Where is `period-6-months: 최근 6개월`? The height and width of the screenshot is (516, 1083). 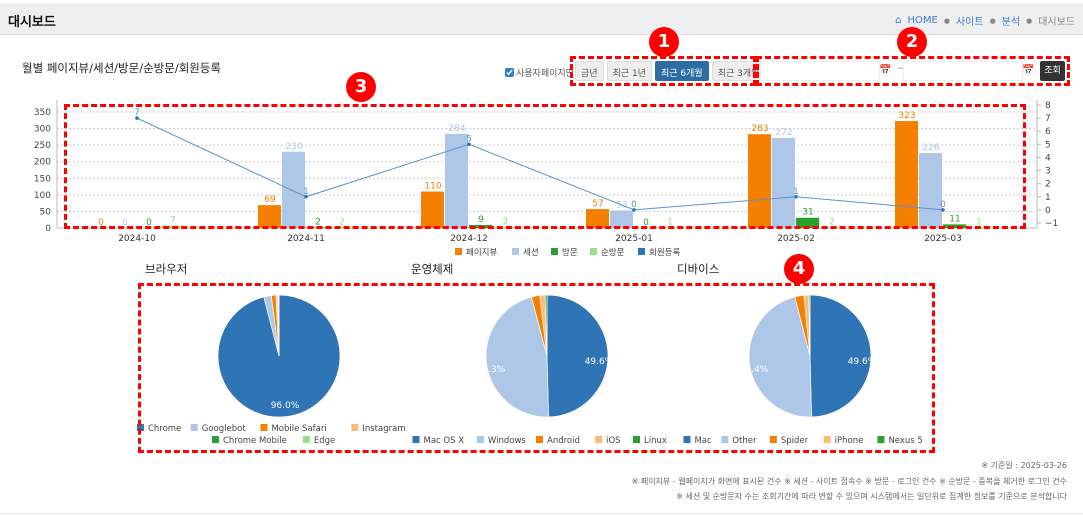 period-6-months: 최근 6개월 is located at coordinates (682, 71).